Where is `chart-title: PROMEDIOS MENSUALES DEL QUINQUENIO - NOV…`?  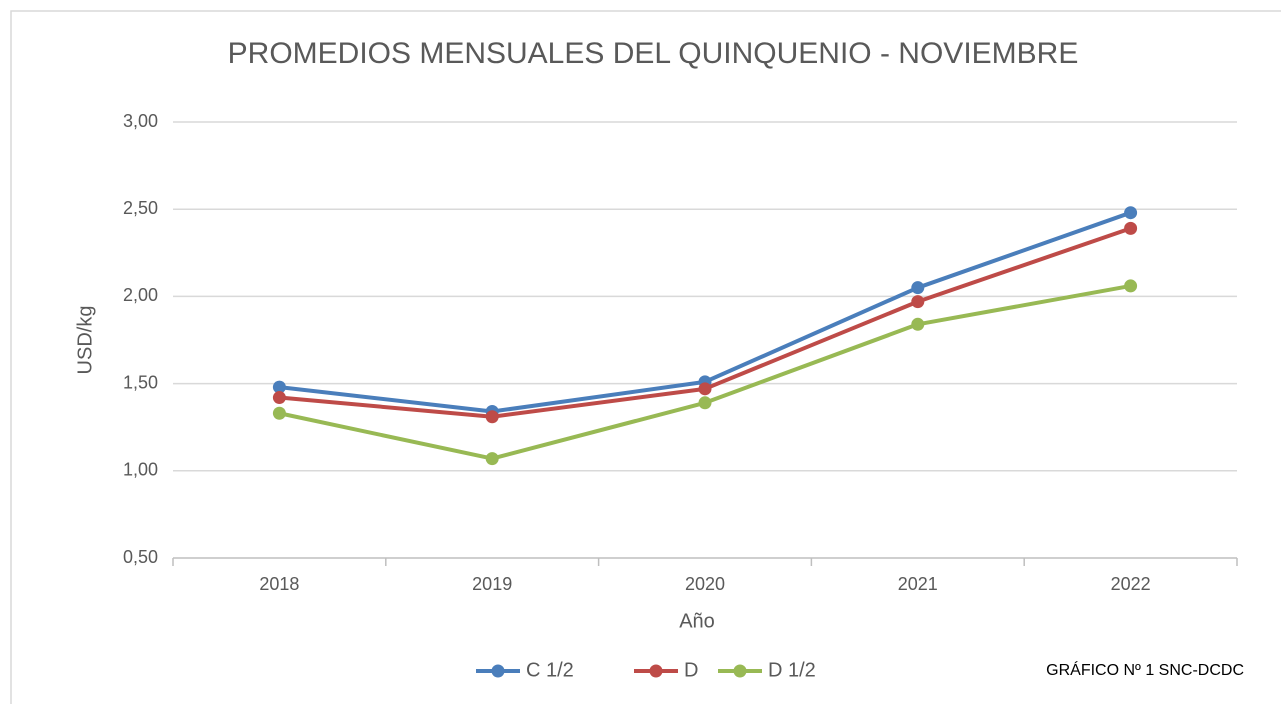
chart-title: PROMEDIOS MENSUALES DEL QUINQUENIO - NOV… is located at coordinates (653, 53).